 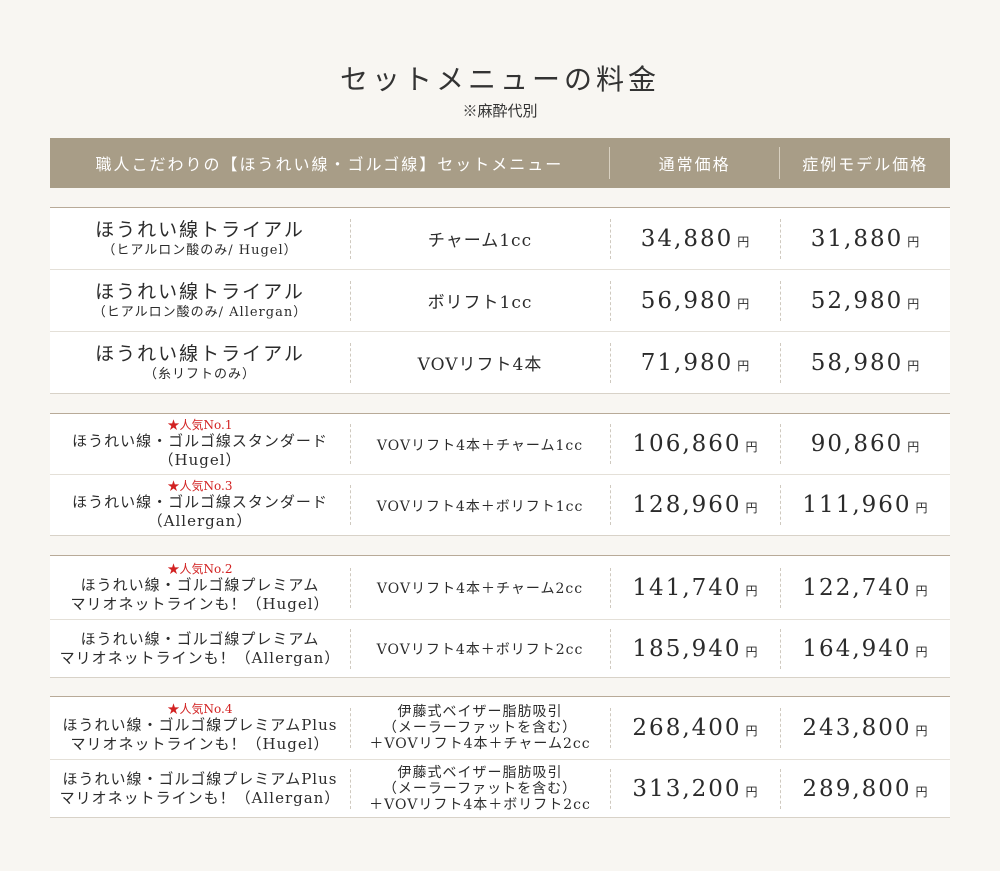 I want to click on model-price: 289,800 円, so click(x=865, y=788).